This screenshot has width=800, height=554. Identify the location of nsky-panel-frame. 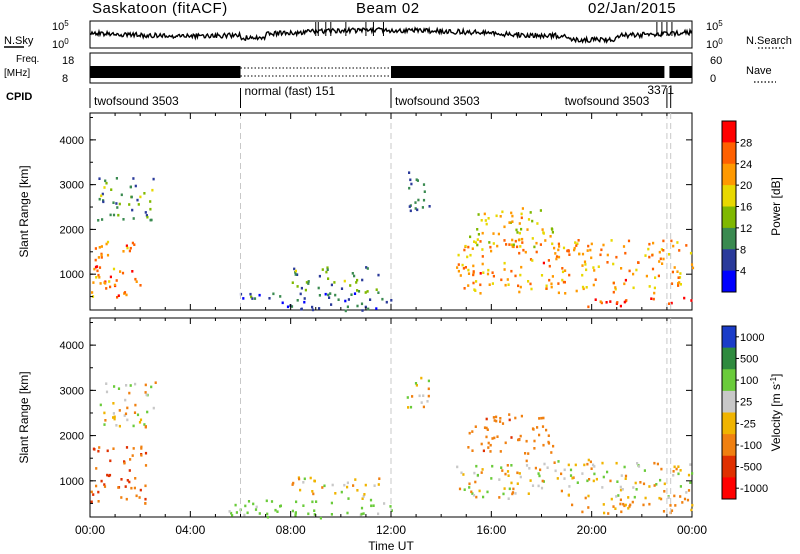
(391, 34).